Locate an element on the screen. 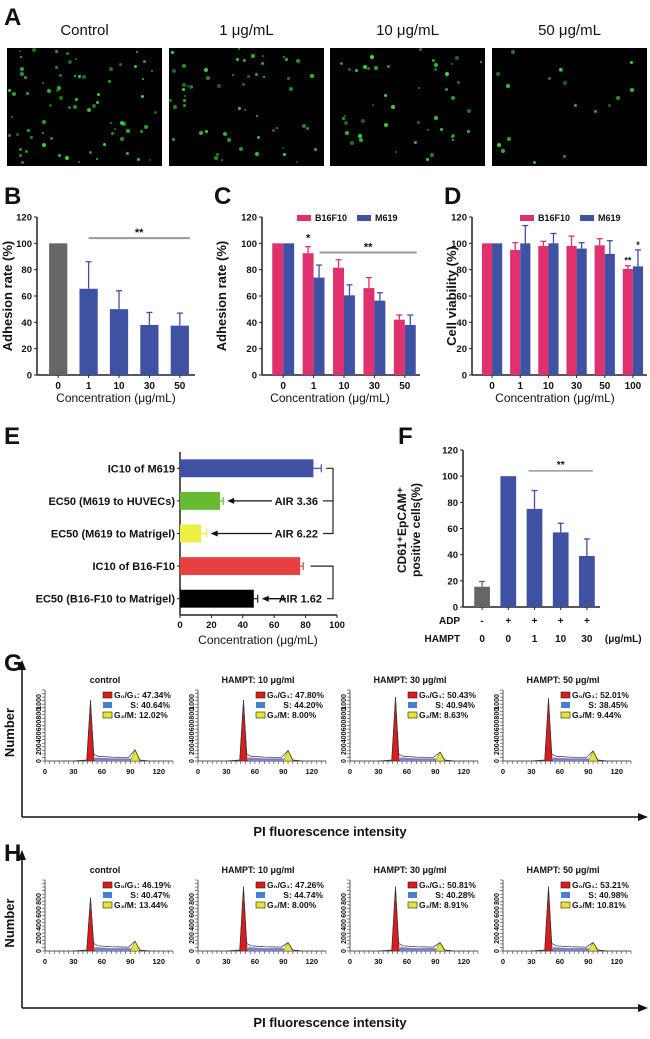 The image size is (650, 1039). legend-s: S: 44.20% is located at coordinates (303, 705).